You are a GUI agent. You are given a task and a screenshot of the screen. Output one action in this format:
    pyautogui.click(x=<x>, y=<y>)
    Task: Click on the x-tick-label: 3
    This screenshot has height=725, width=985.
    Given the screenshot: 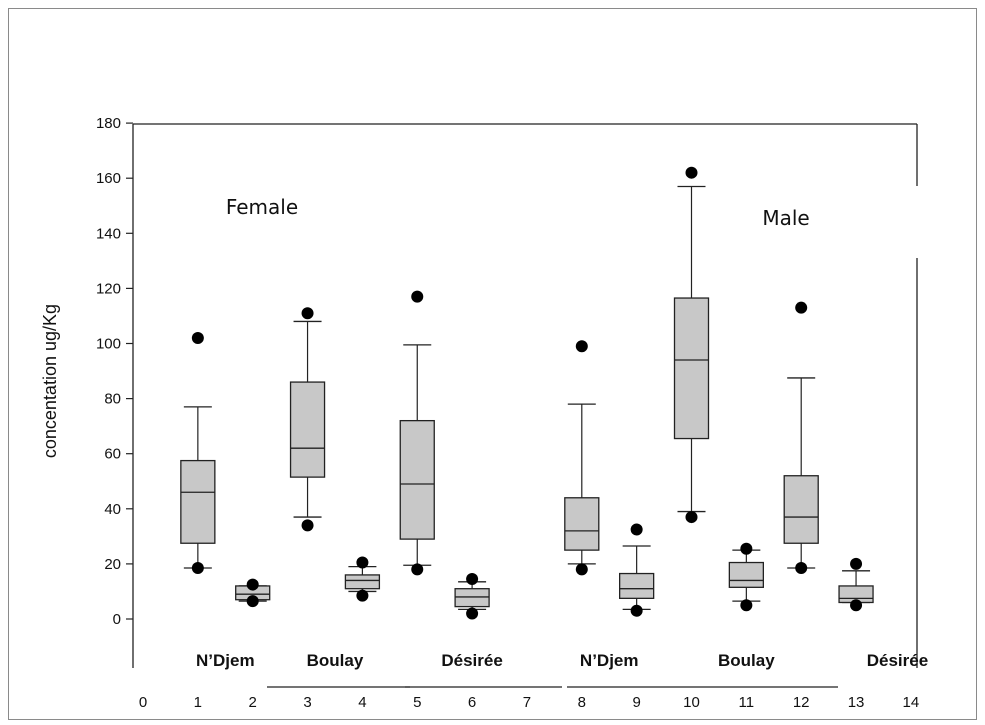 What is the action you would take?
    pyautogui.click(x=307, y=702)
    